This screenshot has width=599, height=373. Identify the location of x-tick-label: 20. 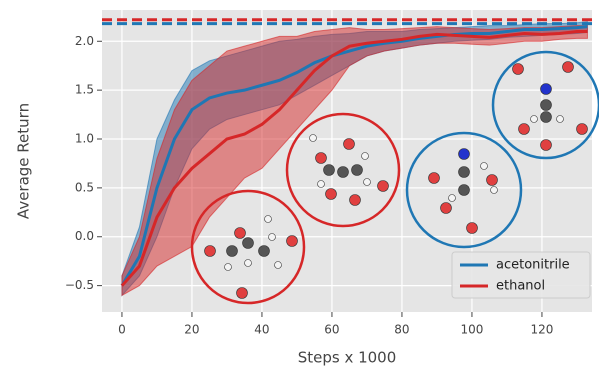
(191, 330).